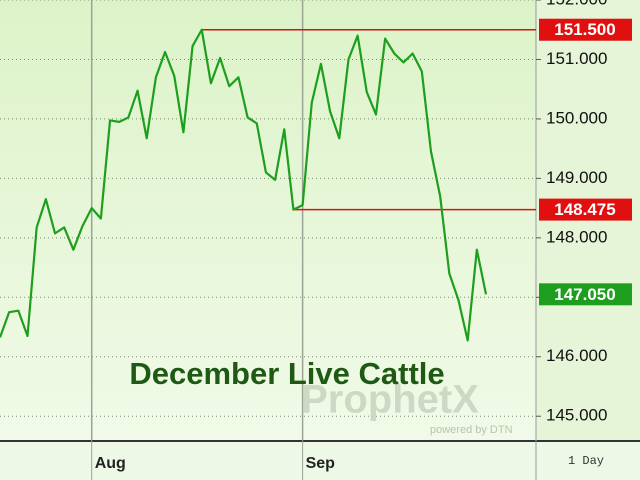 The height and width of the screenshot is (480, 640). I want to click on watermark: ProphetX, so click(390, 400).